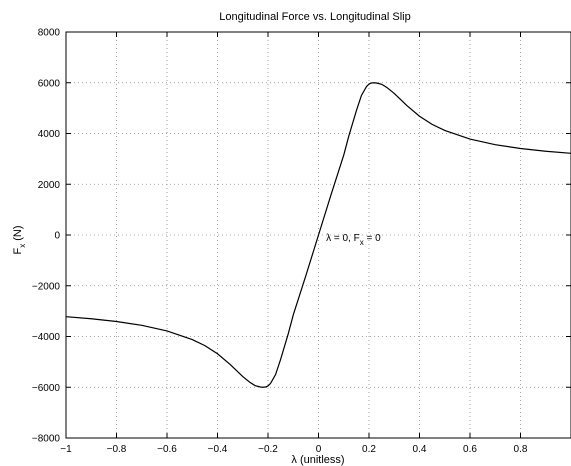 Image resolution: width=571 pixels, height=466 pixels. I want to click on x-tick-label: −0.6, so click(167, 449).